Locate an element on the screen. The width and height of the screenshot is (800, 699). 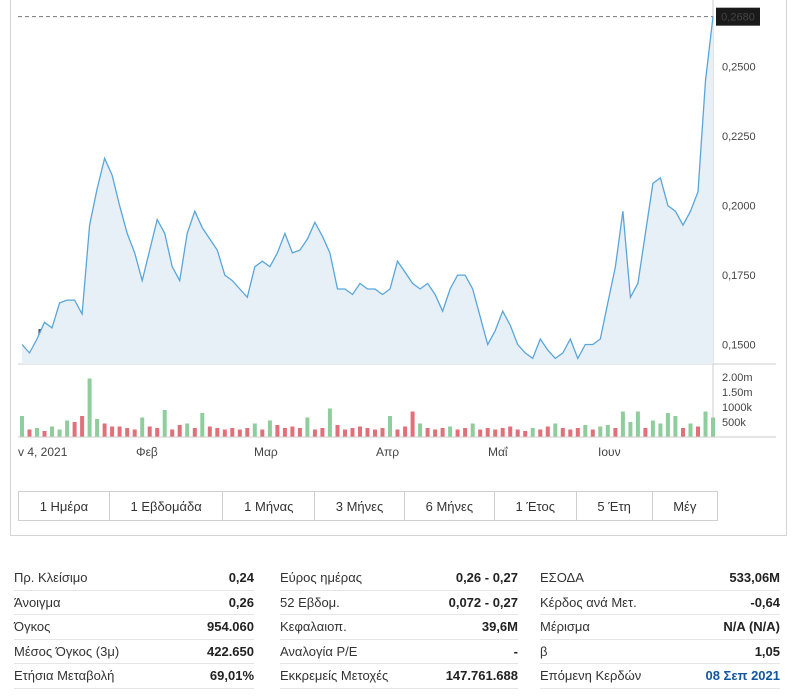
x-tick-label: Φεβ is located at coordinates (147, 452).